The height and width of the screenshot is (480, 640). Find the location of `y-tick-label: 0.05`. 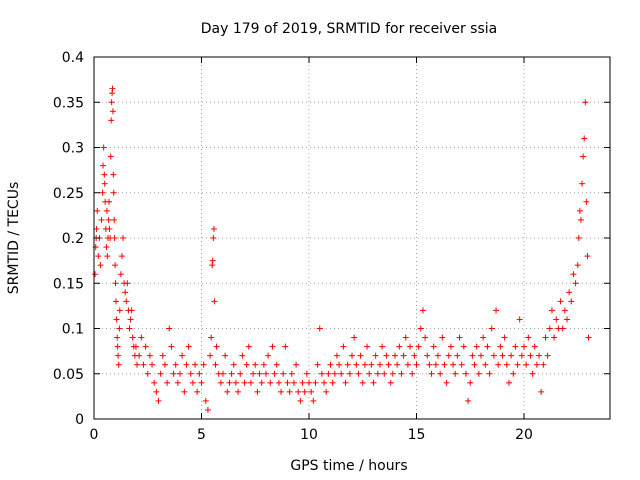

y-tick-label: 0.05 is located at coordinates (68, 375).